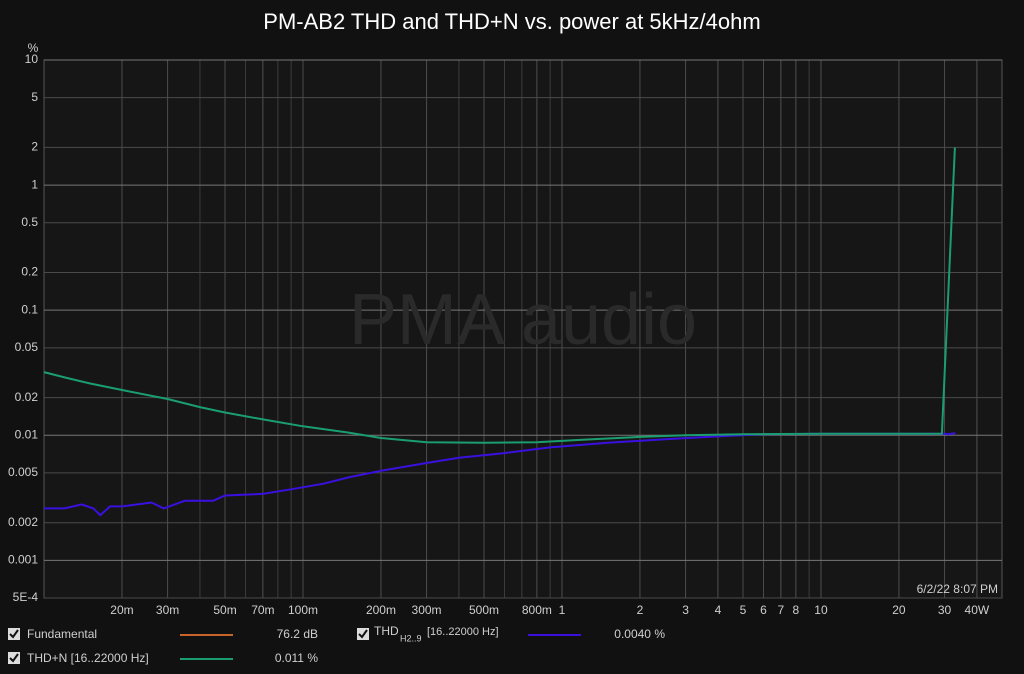 The height and width of the screenshot is (674, 1024). Describe the element at coordinates (781, 610) in the screenshot. I see `x-tick-label: 7` at that location.